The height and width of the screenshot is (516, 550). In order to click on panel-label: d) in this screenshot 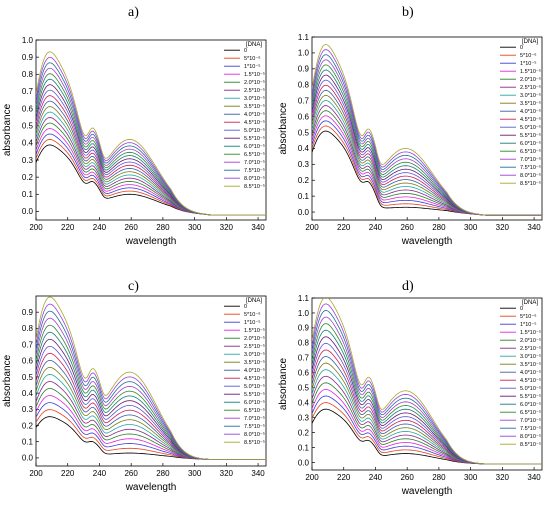, I will do `click(408, 286)`.